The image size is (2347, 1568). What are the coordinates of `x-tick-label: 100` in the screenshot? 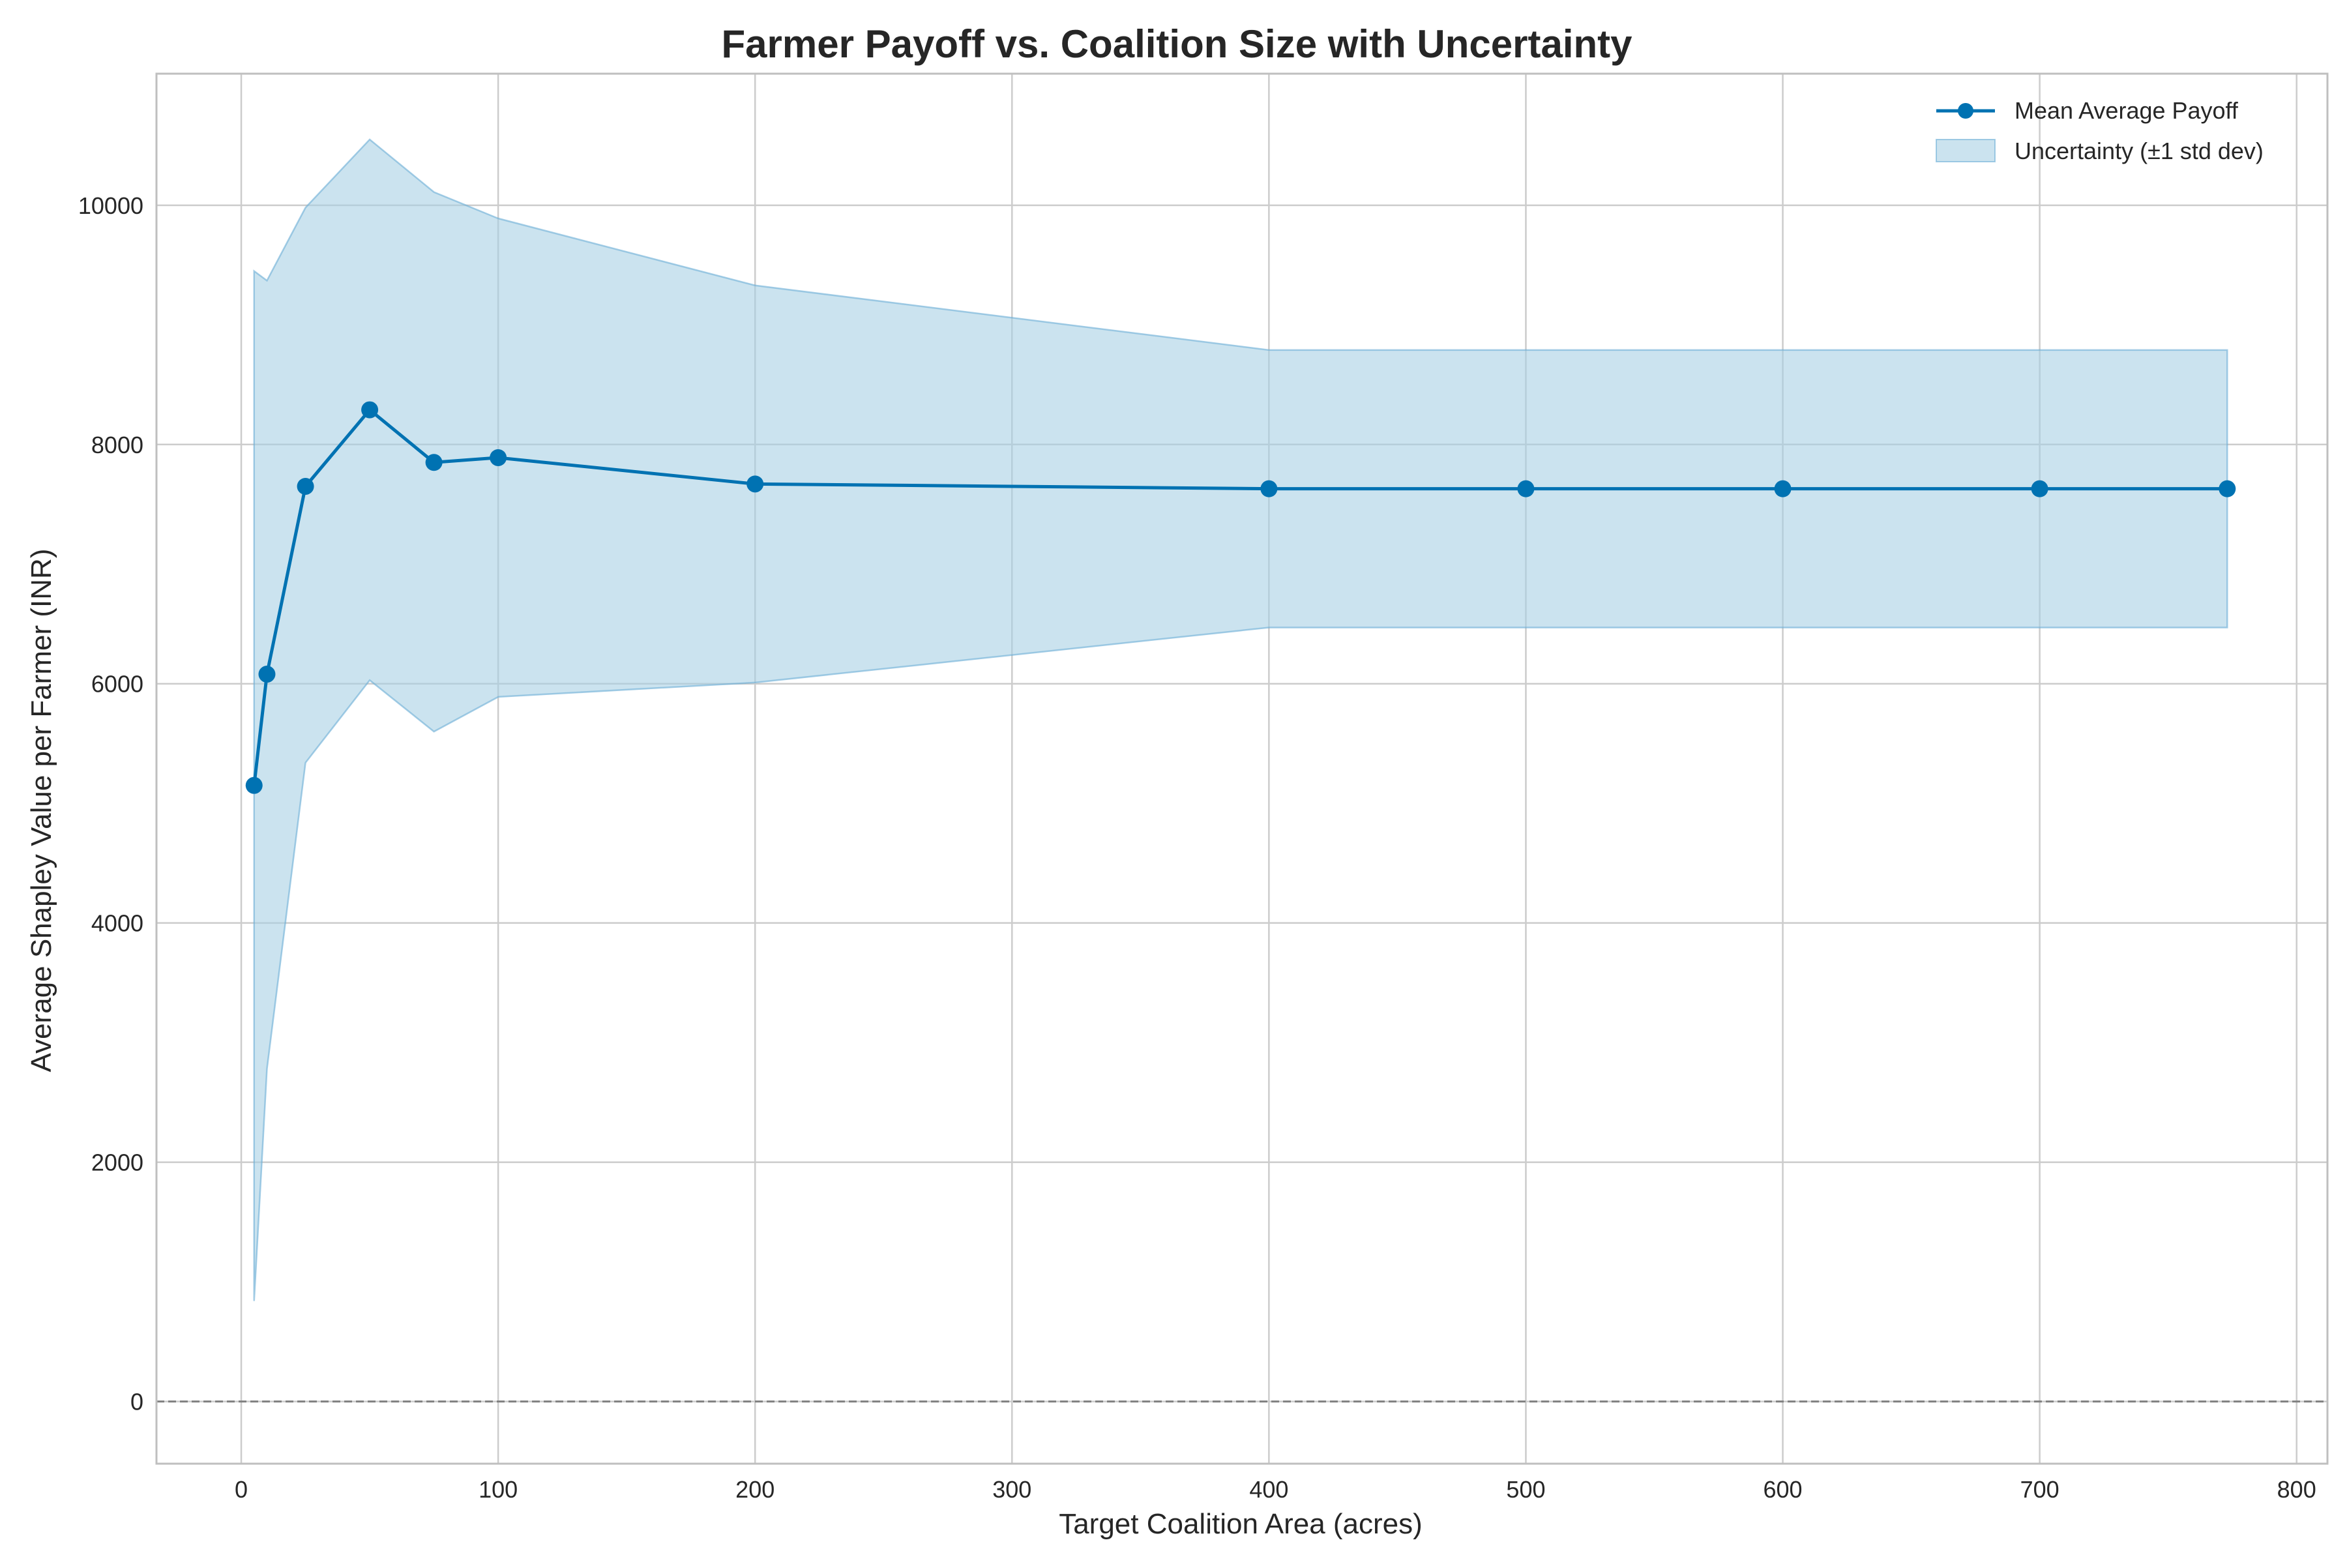 It's located at (498, 1490).